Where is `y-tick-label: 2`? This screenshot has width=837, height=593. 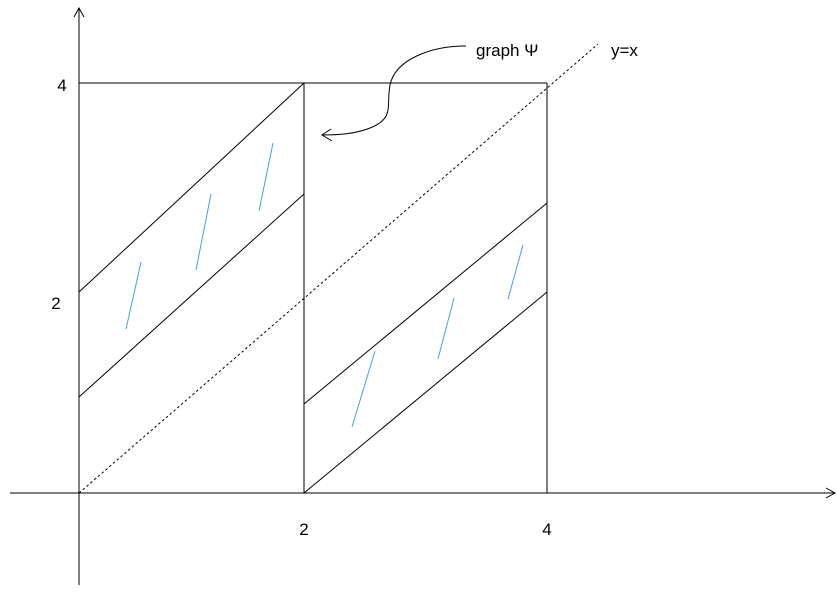
y-tick-label: 2 is located at coordinates (55, 303).